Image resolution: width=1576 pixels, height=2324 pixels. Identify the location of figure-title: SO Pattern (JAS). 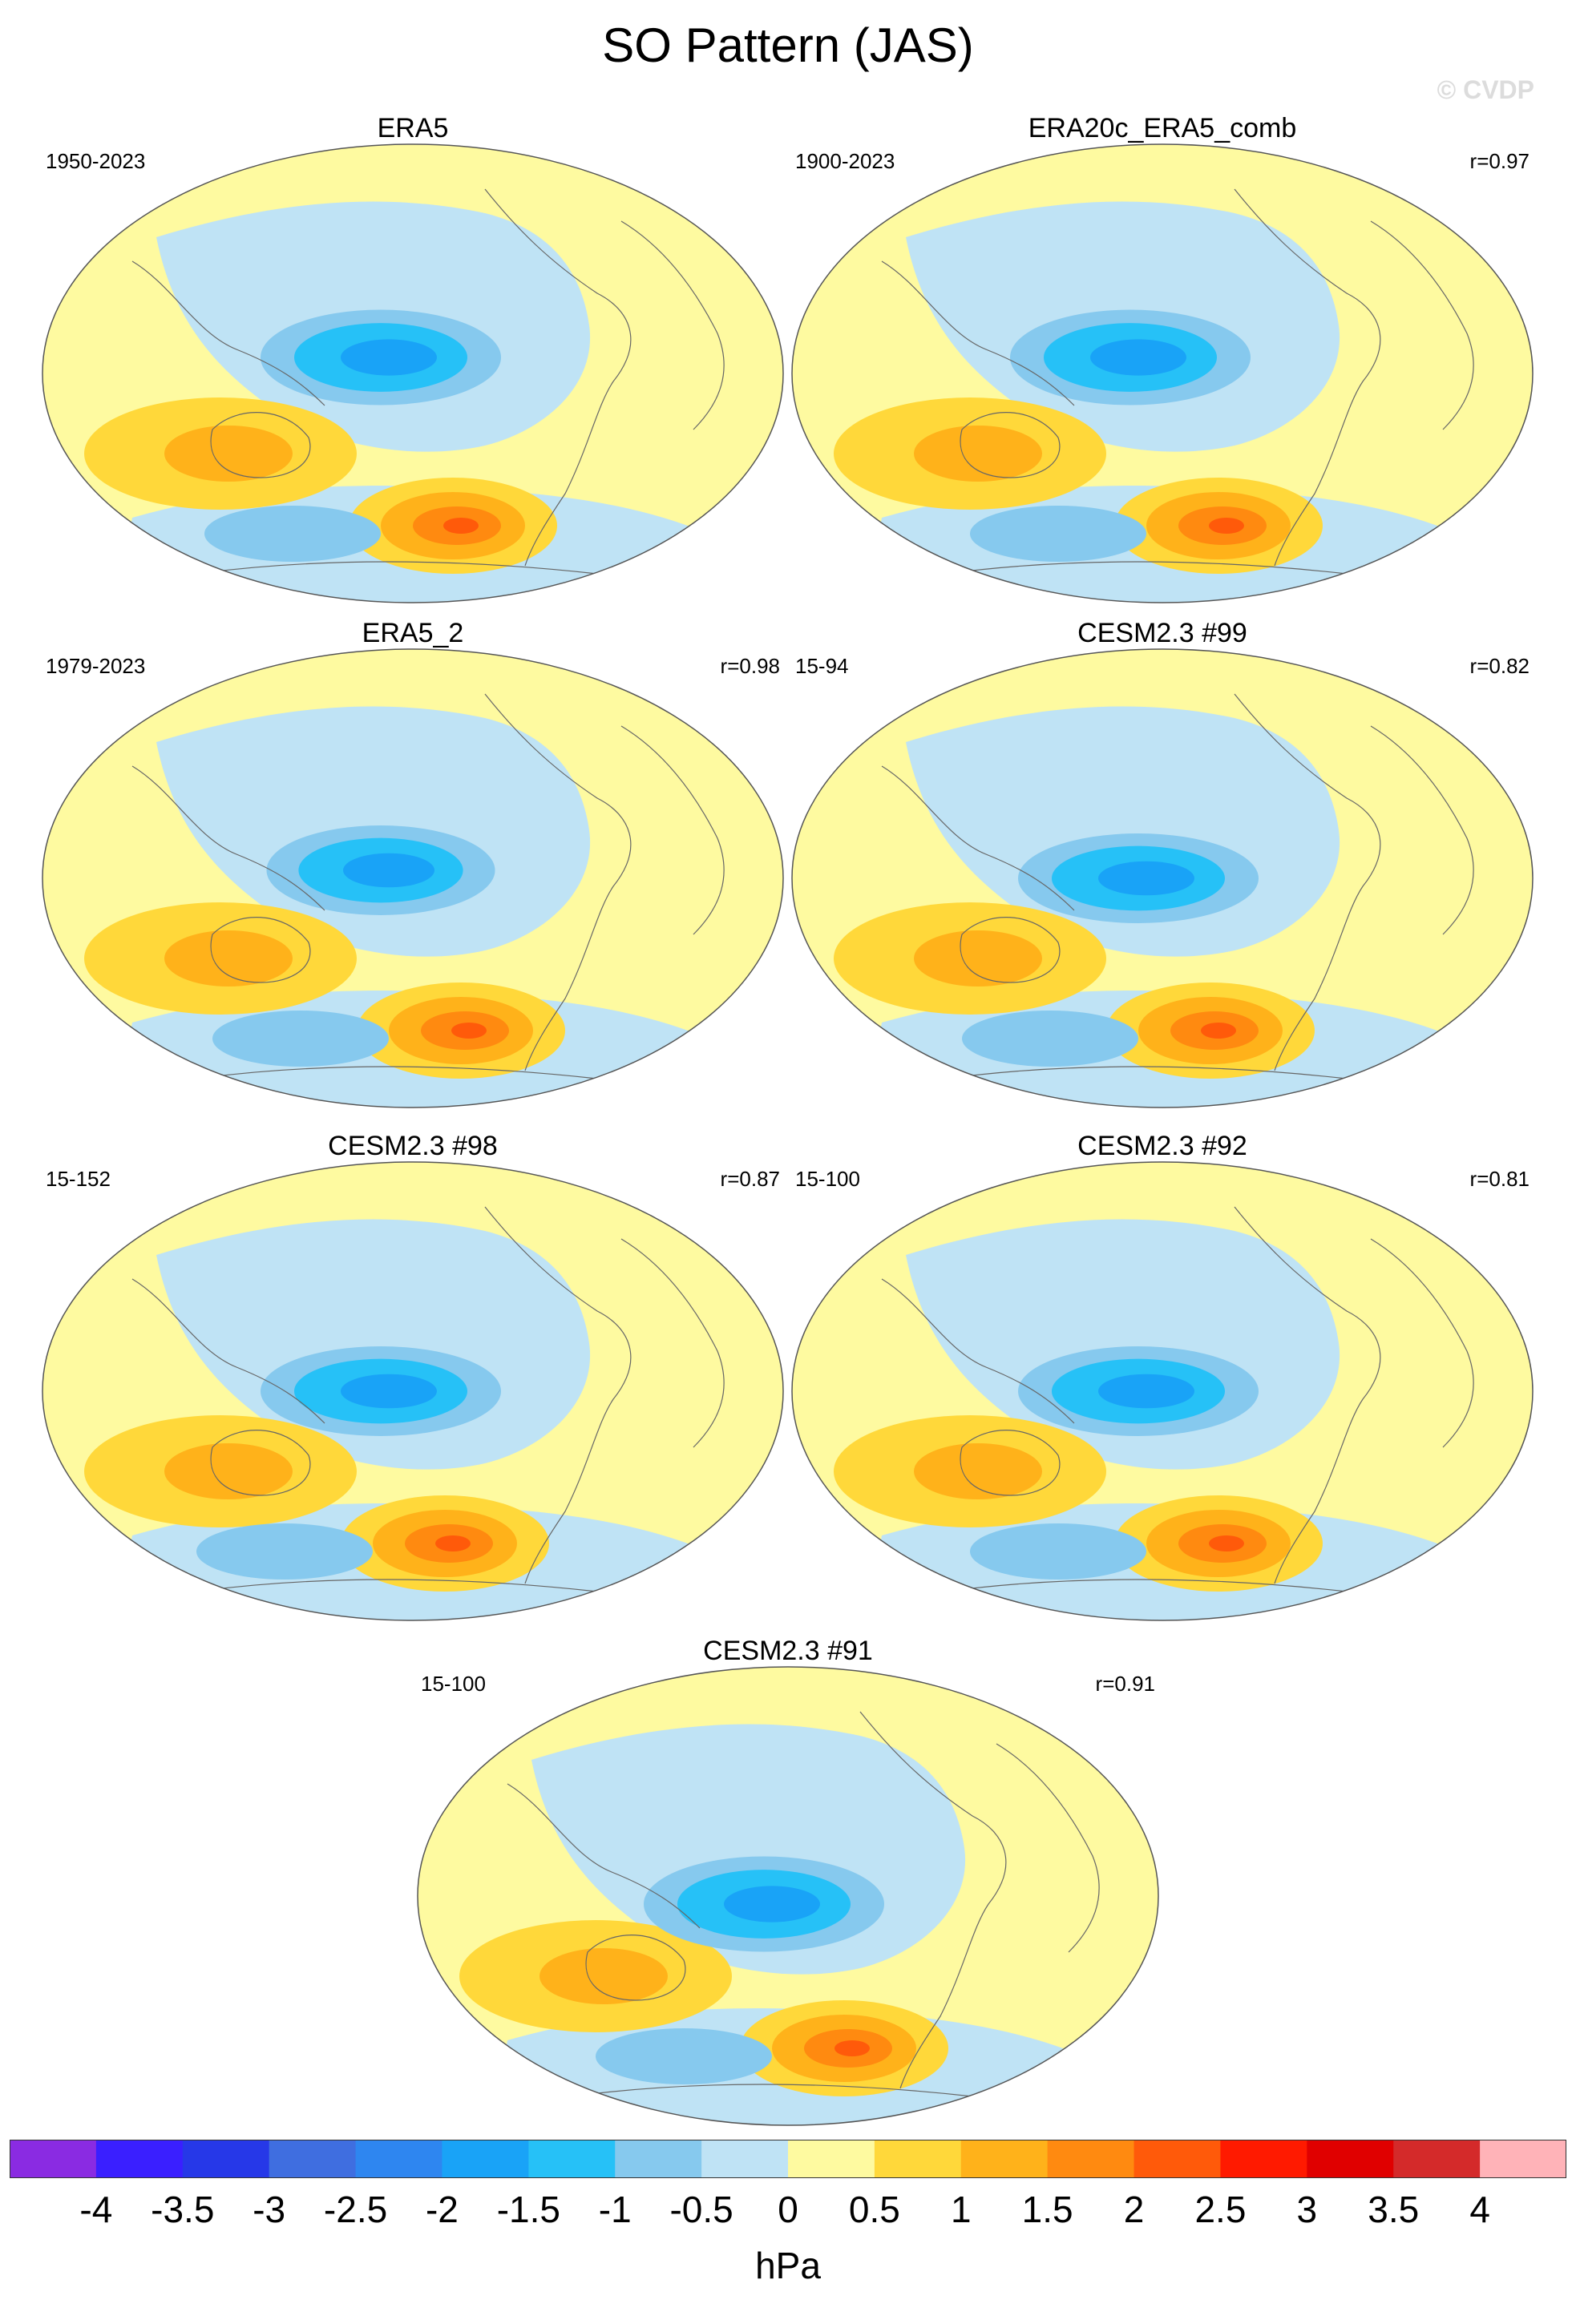
(788, 45).